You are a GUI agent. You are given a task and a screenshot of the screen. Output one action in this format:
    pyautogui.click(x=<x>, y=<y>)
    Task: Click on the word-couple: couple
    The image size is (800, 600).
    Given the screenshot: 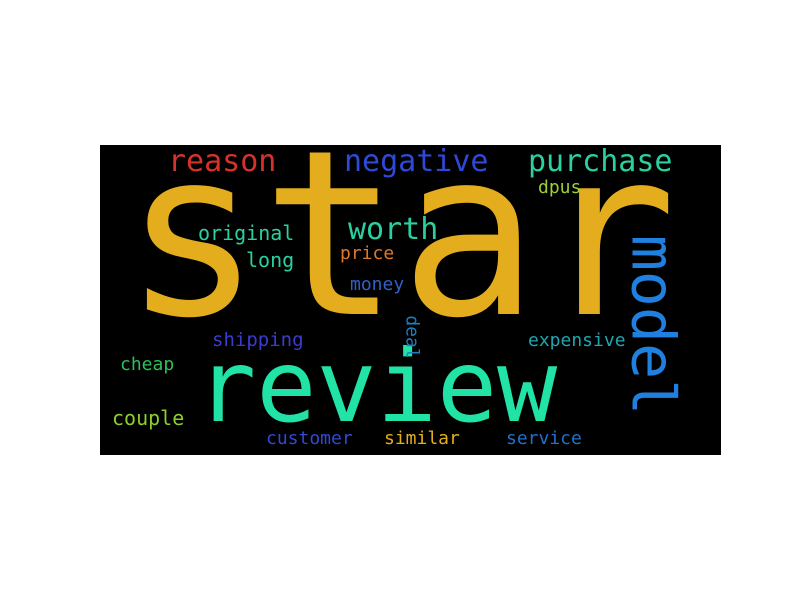 What is the action you would take?
    pyautogui.click(x=148, y=418)
    